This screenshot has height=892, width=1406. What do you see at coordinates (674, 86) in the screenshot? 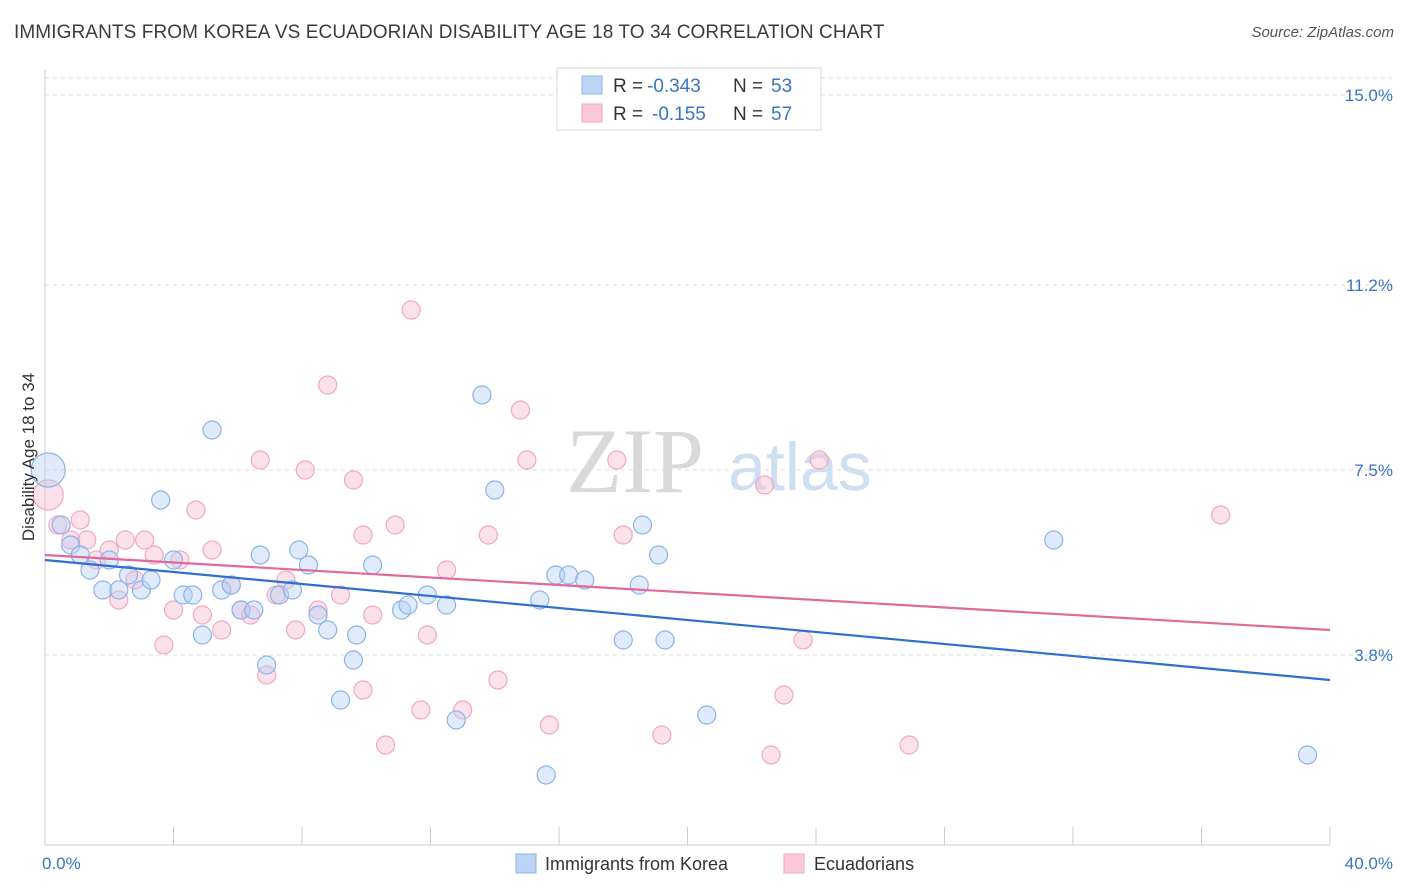
I see `legend-r-korea: -0.343` at bounding box center [674, 86].